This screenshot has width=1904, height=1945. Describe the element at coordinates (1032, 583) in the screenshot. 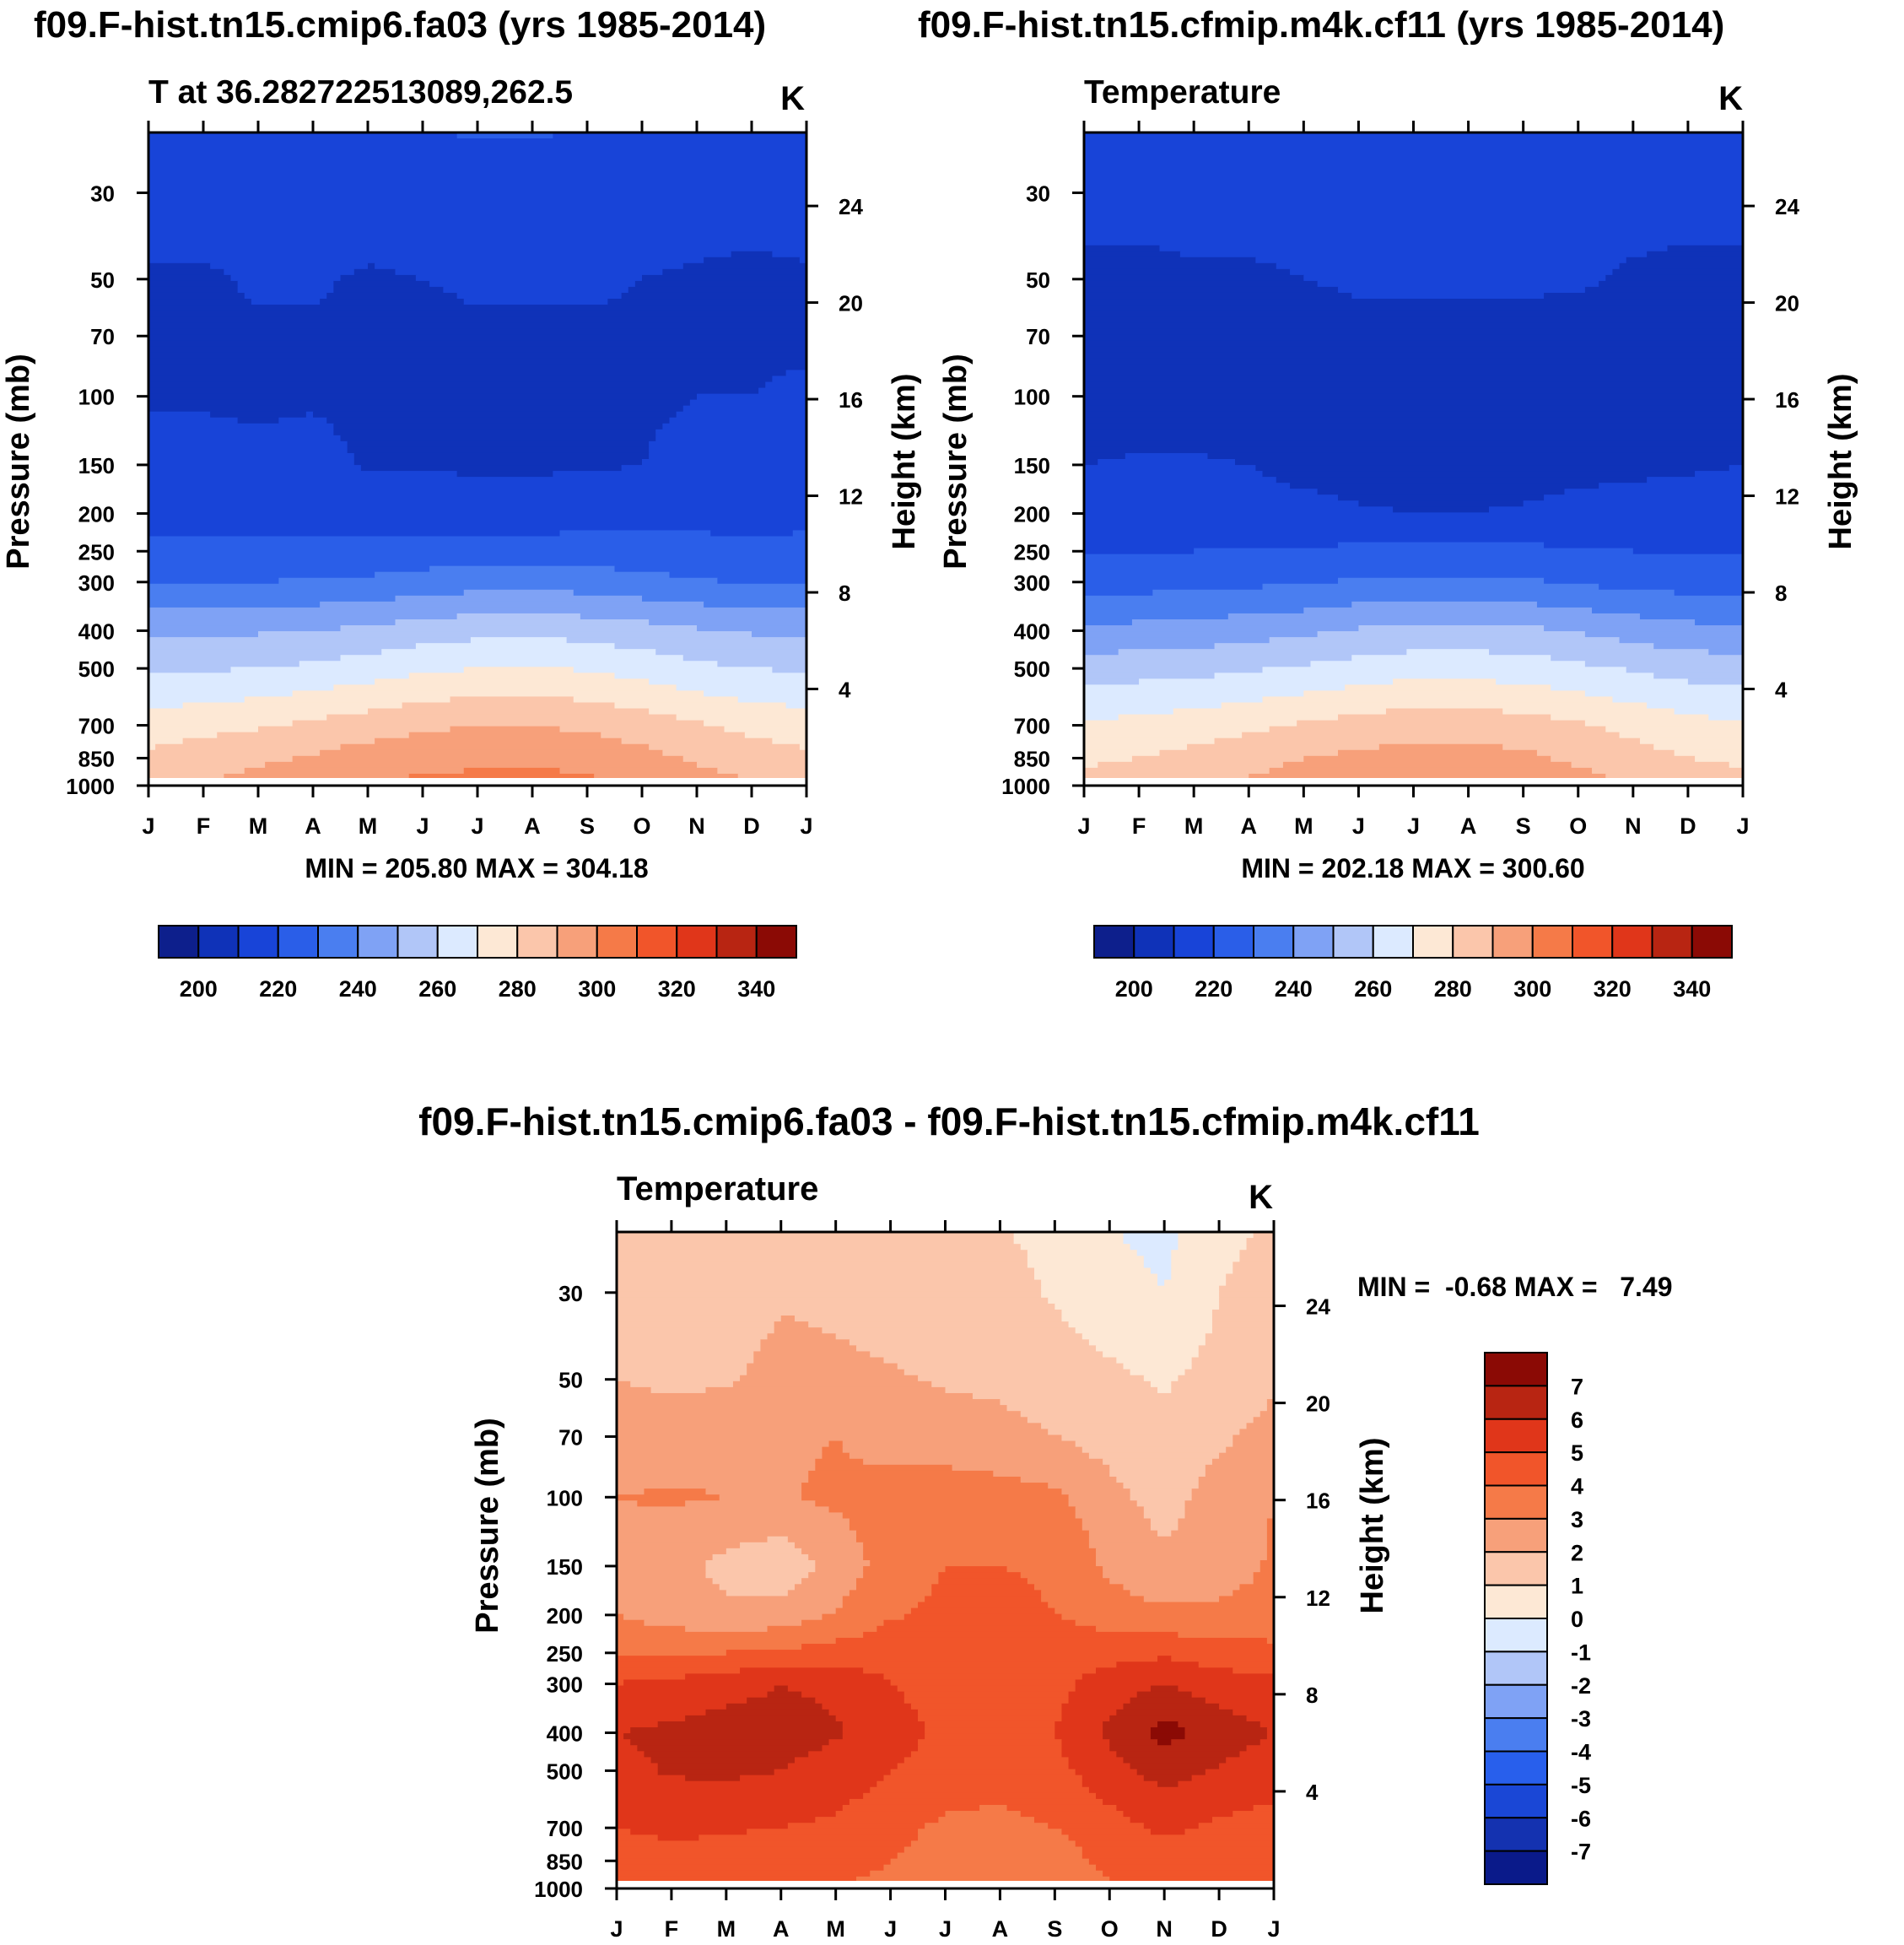

I see `p-tick-label: 300` at that location.